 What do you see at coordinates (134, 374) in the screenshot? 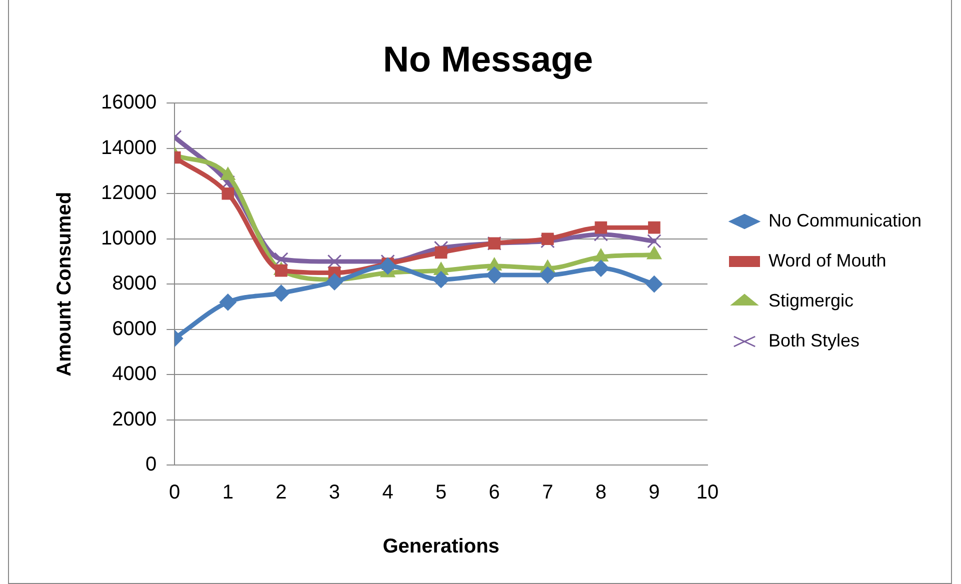
I see `y-tick-label: 4000` at bounding box center [134, 374].